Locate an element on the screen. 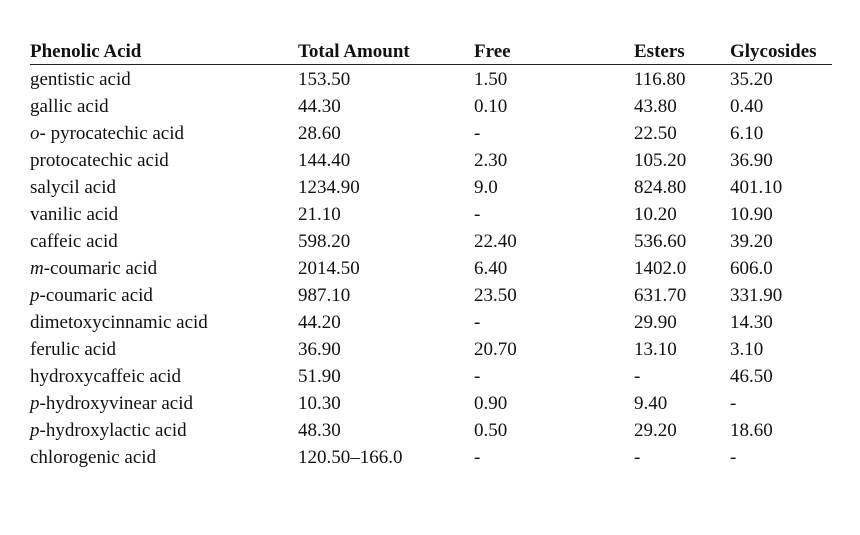 The height and width of the screenshot is (535, 860). cell-acid-name: protocatechic acid is located at coordinates (99, 160).